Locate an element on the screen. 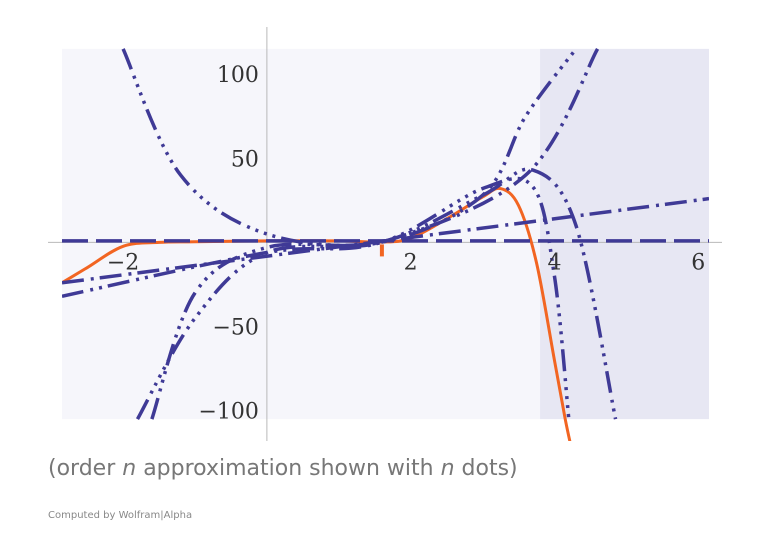 The image size is (771, 558). x-tick-label: −2 is located at coordinates (123, 262).